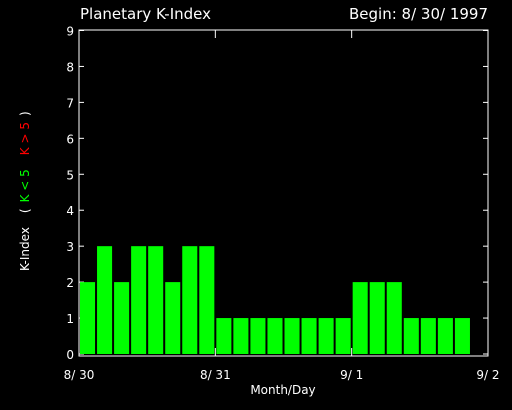 The height and width of the screenshot is (410, 512). What do you see at coordinates (282, 390) in the screenshot?
I see `x-axis-label: Month/Day` at bounding box center [282, 390].